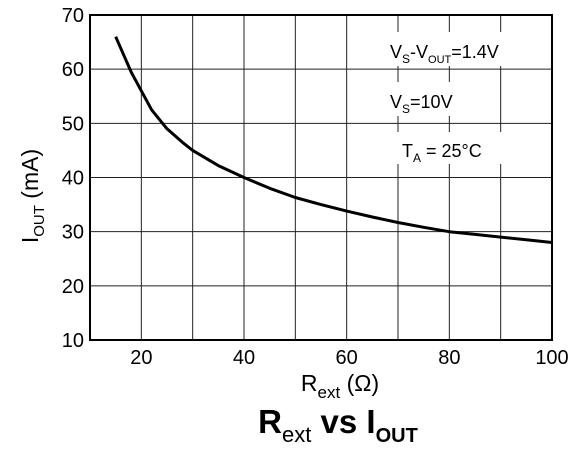 This screenshot has width=579, height=459. What do you see at coordinates (30, 240) in the screenshot?
I see `y-axis-label-main: I` at bounding box center [30, 240].